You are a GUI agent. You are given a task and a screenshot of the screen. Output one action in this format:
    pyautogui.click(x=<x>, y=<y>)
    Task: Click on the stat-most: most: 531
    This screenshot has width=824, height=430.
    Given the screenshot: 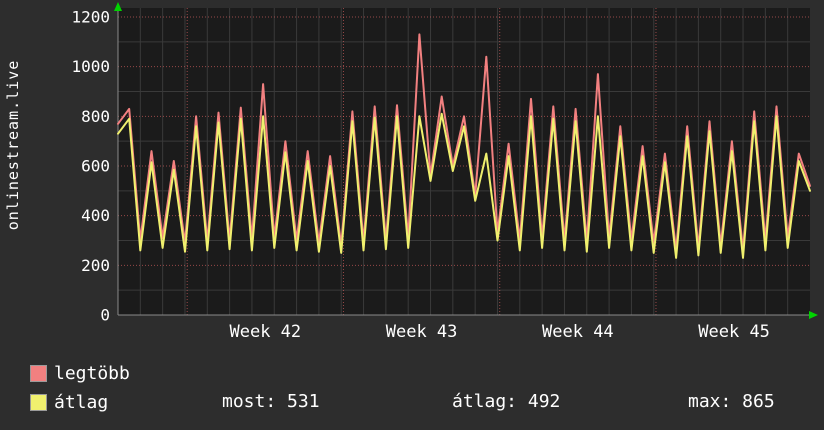 What is the action you would take?
    pyautogui.click(x=271, y=401)
    